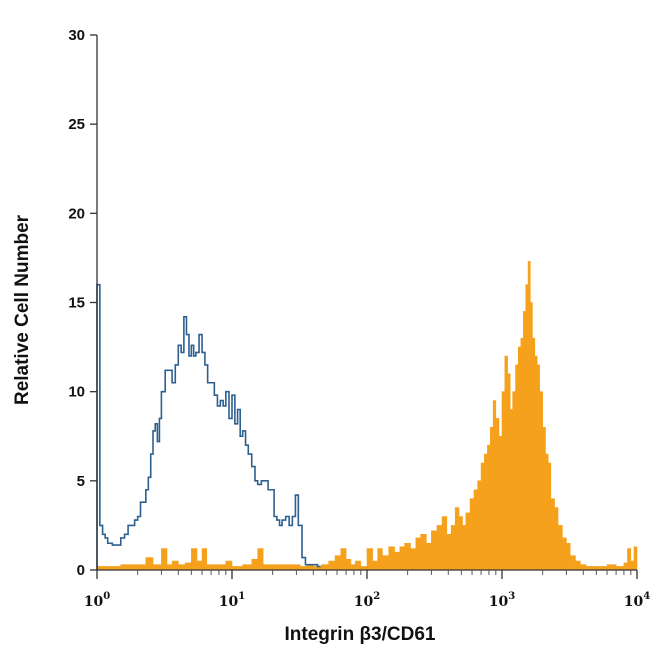 The image size is (650, 650). What do you see at coordinates (76, 213) in the screenshot?
I see `y-tick-label: 20` at bounding box center [76, 213].